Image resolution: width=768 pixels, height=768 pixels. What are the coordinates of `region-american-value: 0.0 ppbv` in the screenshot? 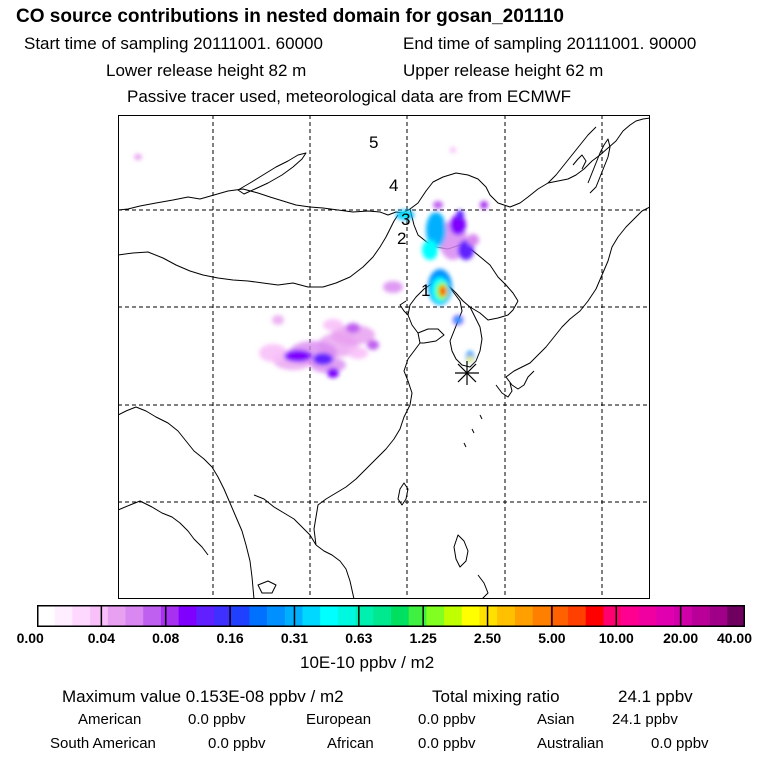 It's located at (217, 719).